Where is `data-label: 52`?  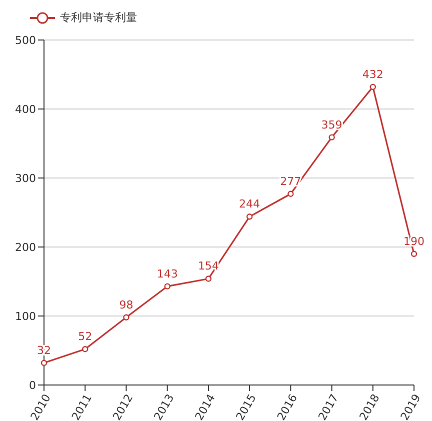 data-label: 52 is located at coordinates (85, 337).